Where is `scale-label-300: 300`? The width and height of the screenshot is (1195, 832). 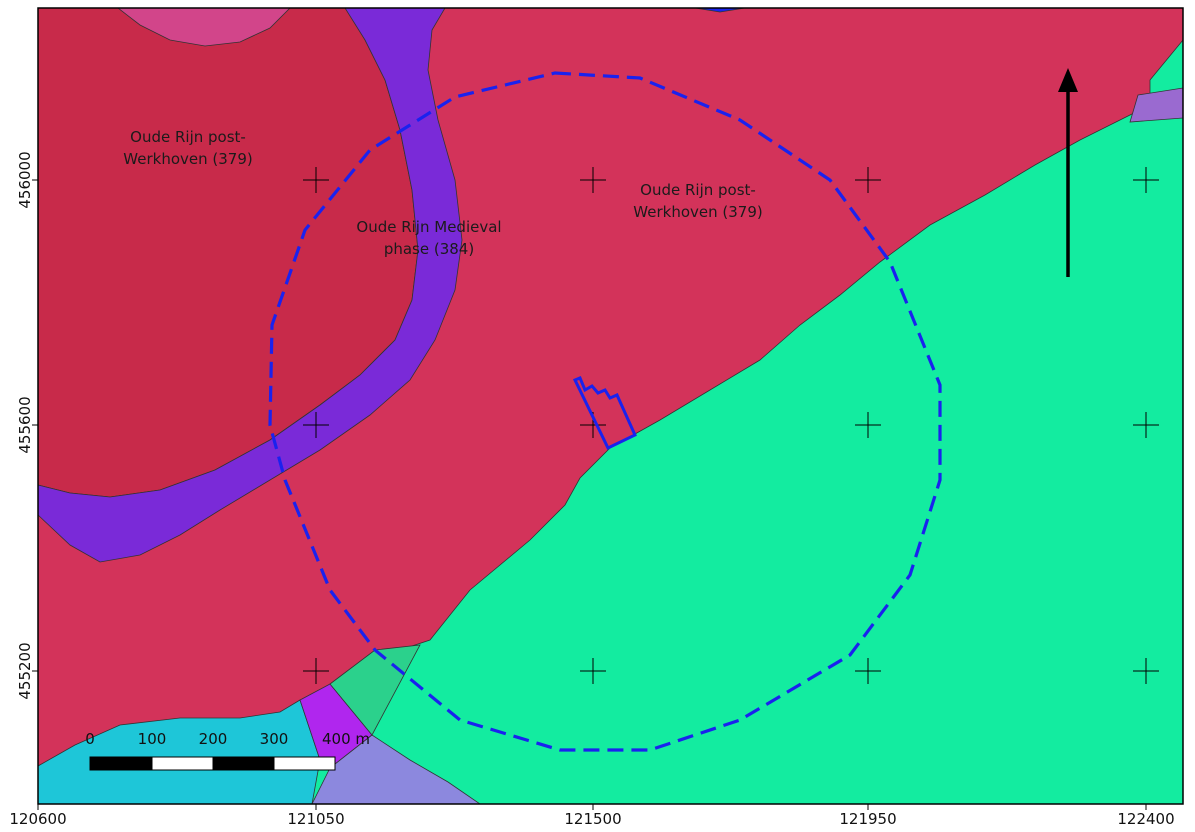 scale-label-300: 300 is located at coordinates (274, 739).